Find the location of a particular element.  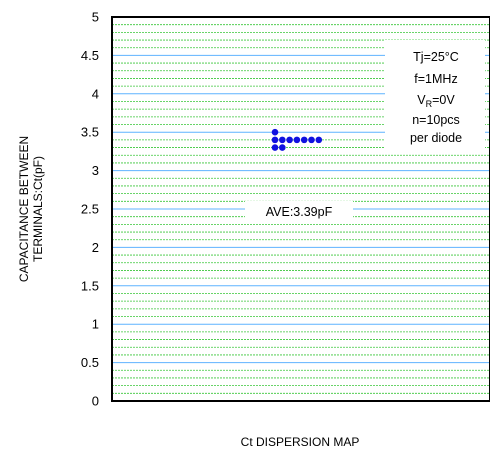

y-tick-label: 2 is located at coordinates (95, 247).